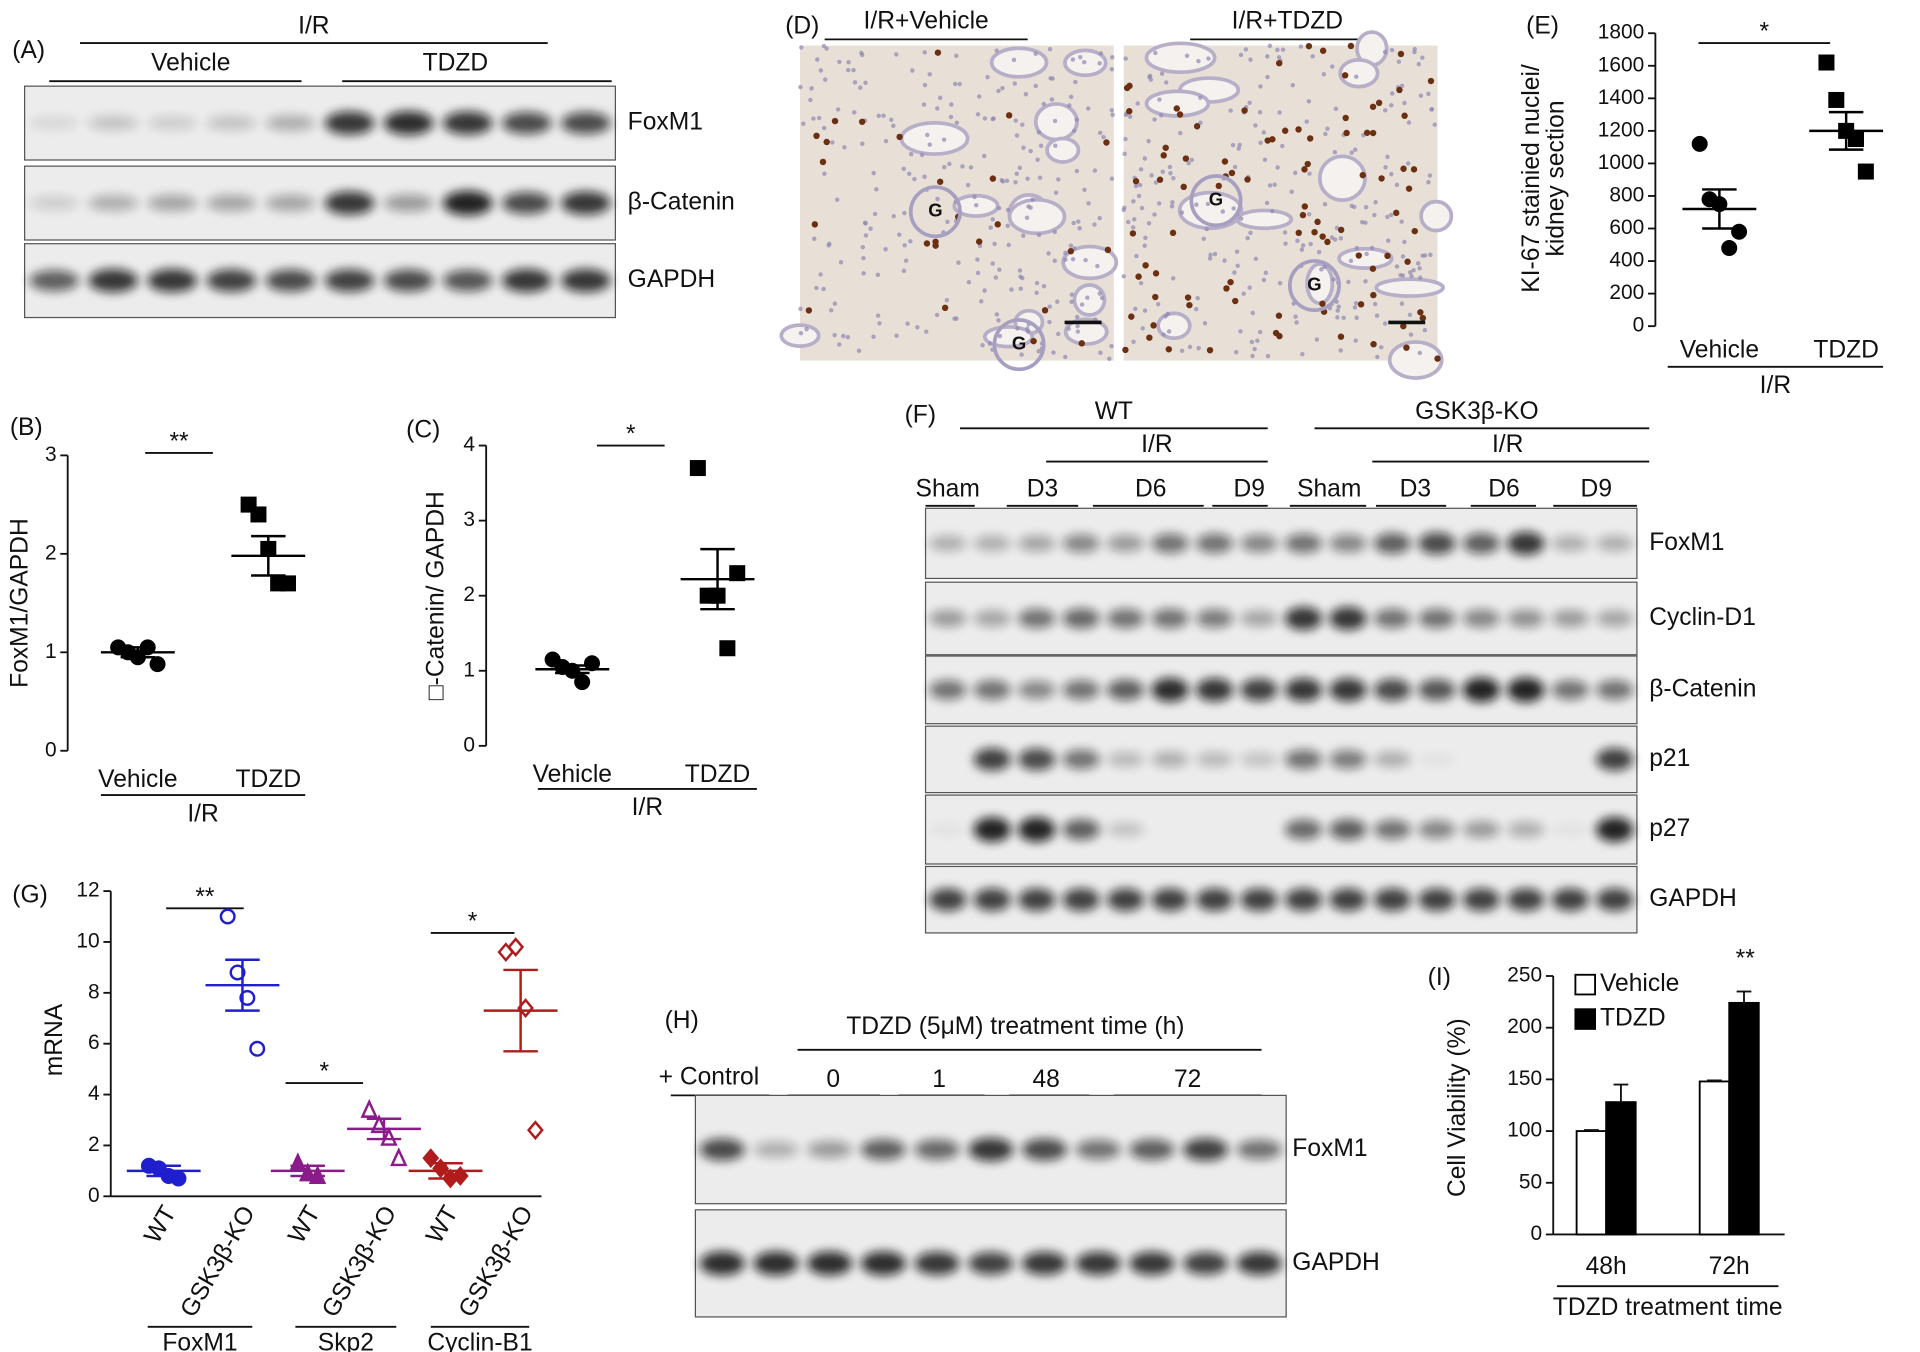 This screenshot has width=1920, height=1352. What do you see at coordinates (1415, 360) in the screenshot?
I see `tubule` at bounding box center [1415, 360].